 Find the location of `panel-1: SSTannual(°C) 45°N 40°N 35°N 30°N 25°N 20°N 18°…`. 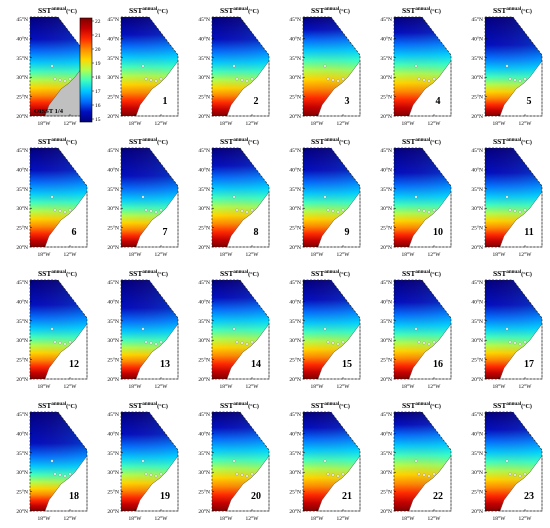

panel-1: SSTannual(°C) 45°N 40°N 35°N 30°N 25°N 20°N 18°… is located at coordinates (143, 66).